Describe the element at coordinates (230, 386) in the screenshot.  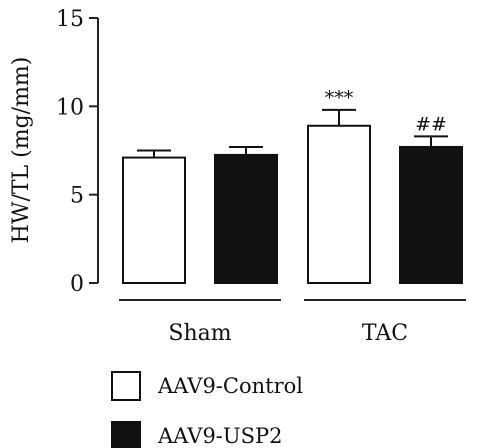
I see `legend-label: AAV9-Control` at that location.